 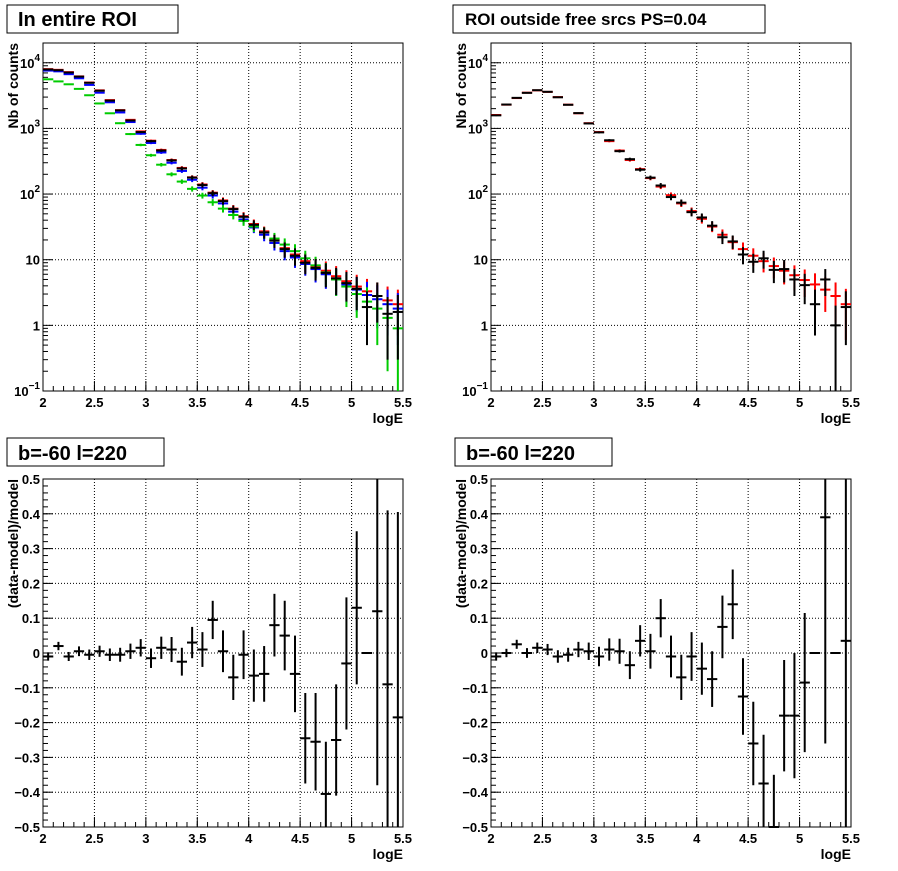 I want to click on y-tick-label: 10, so click(x=481, y=260).